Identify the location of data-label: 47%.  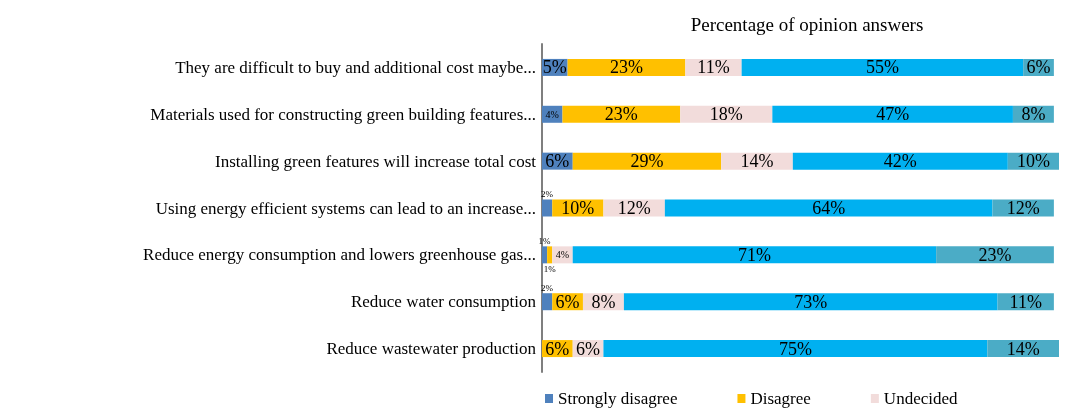
(893, 114).